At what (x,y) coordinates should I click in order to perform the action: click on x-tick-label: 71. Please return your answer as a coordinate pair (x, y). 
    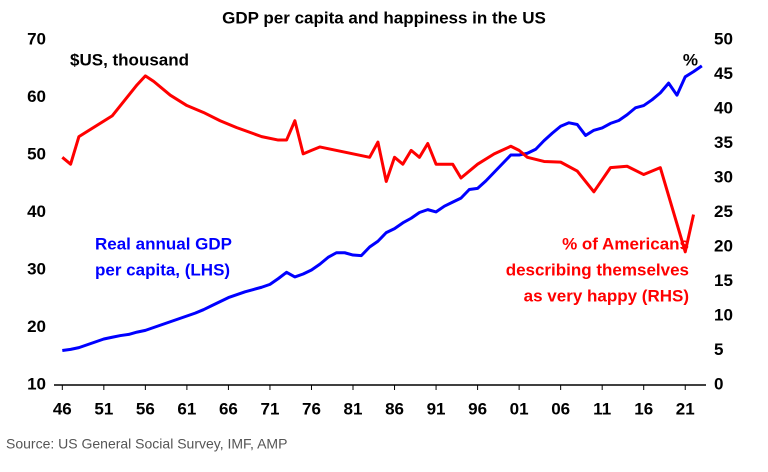
    Looking at the image, I should click on (269, 408).